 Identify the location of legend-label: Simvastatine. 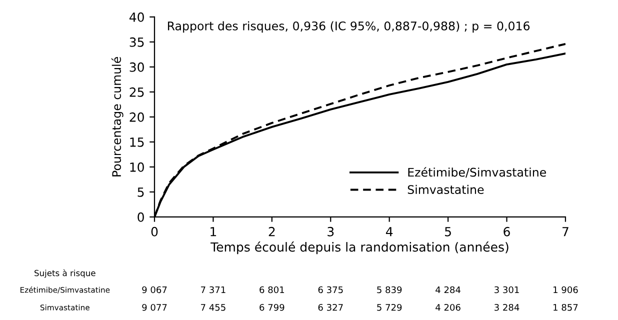
(446, 189).